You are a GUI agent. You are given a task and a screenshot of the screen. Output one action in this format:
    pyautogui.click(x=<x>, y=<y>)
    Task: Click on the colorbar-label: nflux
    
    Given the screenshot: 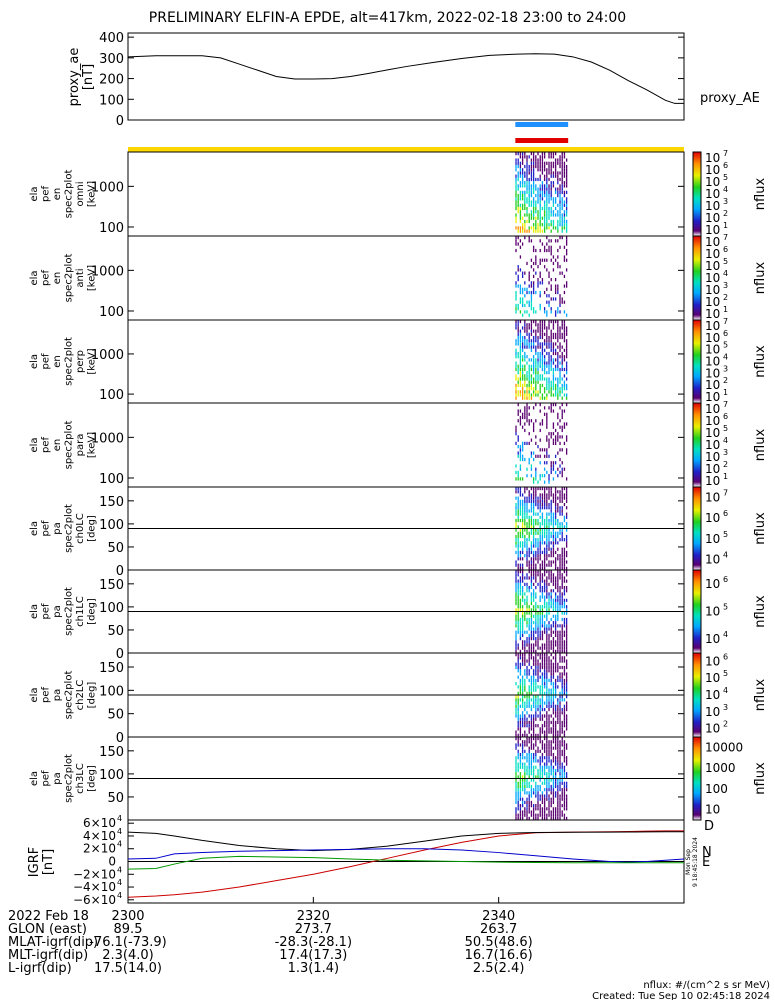 What is the action you would take?
    pyautogui.click(x=760, y=278)
    